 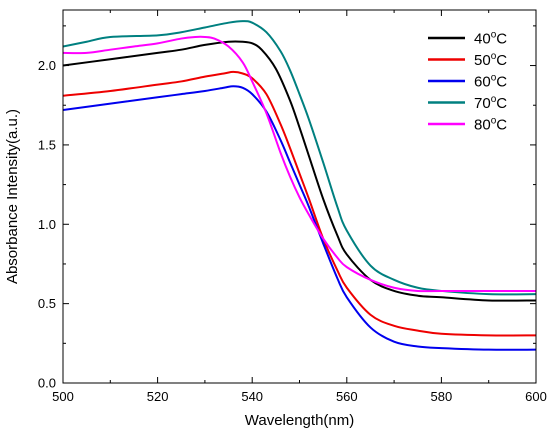 I want to click on legend-label-40c: 40oC, so click(x=490, y=39).